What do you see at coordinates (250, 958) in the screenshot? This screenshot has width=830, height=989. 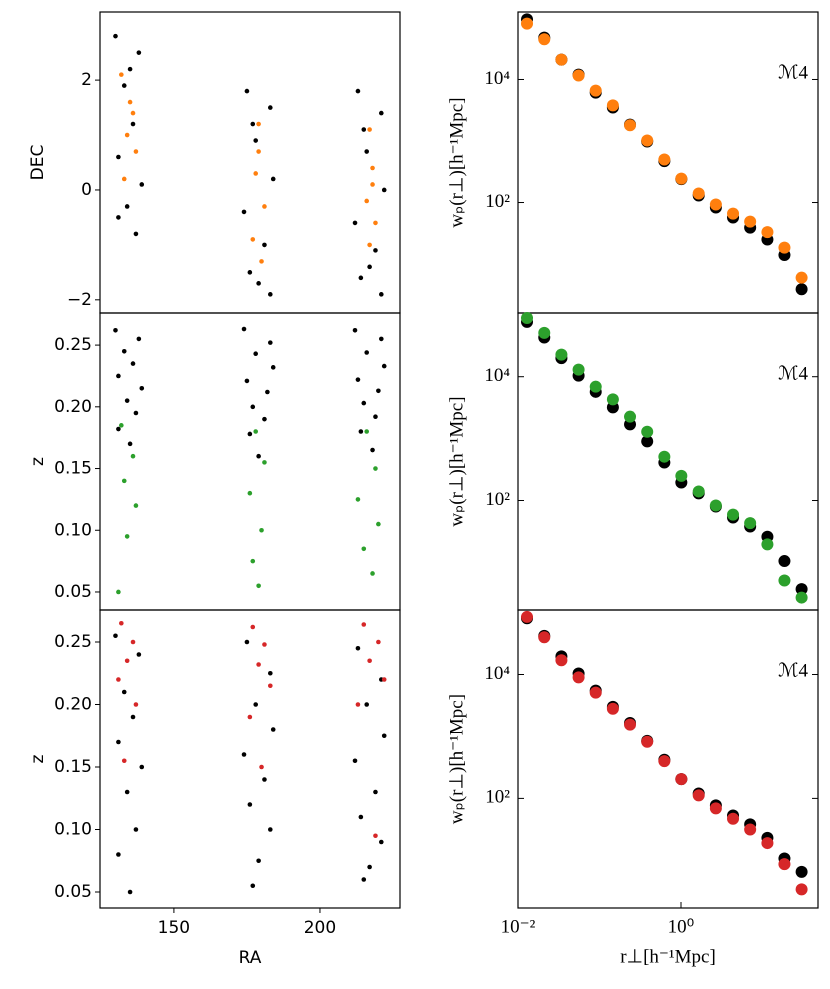 I see `x-axis-label: RA` at bounding box center [250, 958].